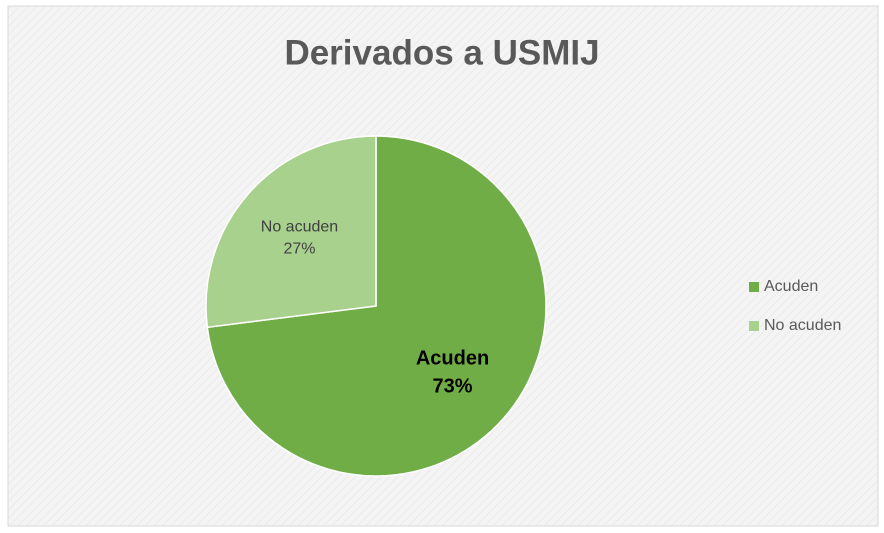  Describe the element at coordinates (299, 249) in the screenshot. I see `data-label-value: 27%` at that location.